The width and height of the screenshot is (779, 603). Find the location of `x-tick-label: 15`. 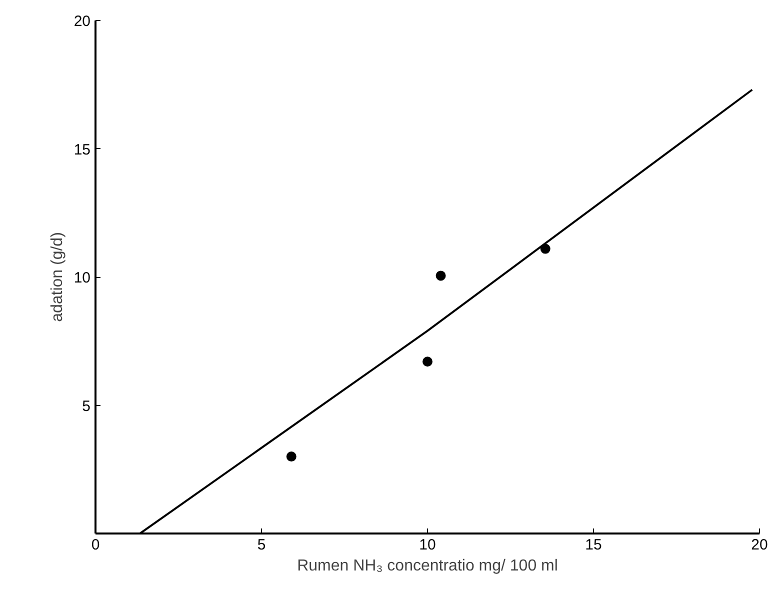

x-tick-label: 15 is located at coordinates (593, 545).